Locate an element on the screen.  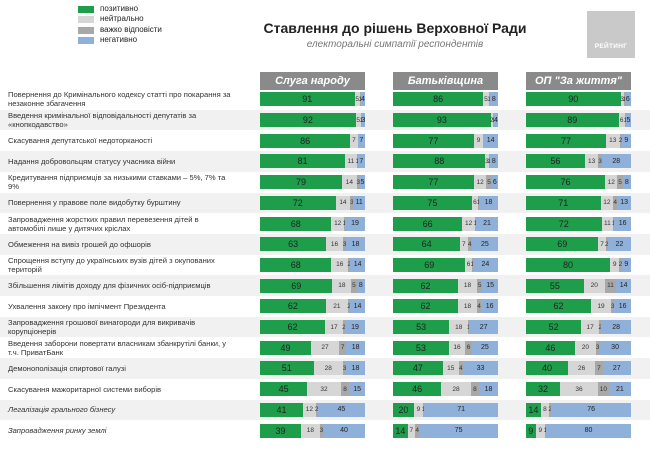
bar-segment-neg: 7 is located at coordinates (361, 140).